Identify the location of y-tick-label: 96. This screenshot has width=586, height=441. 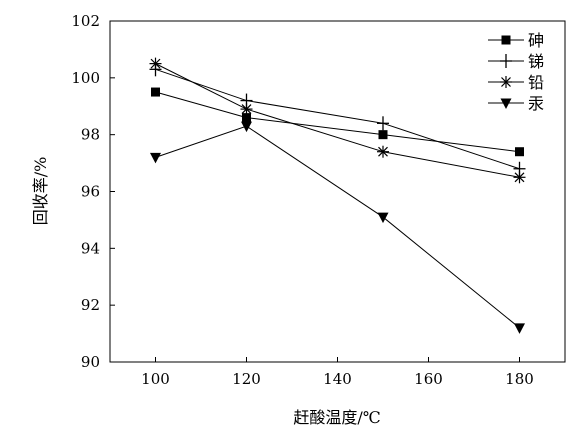
(90, 192).